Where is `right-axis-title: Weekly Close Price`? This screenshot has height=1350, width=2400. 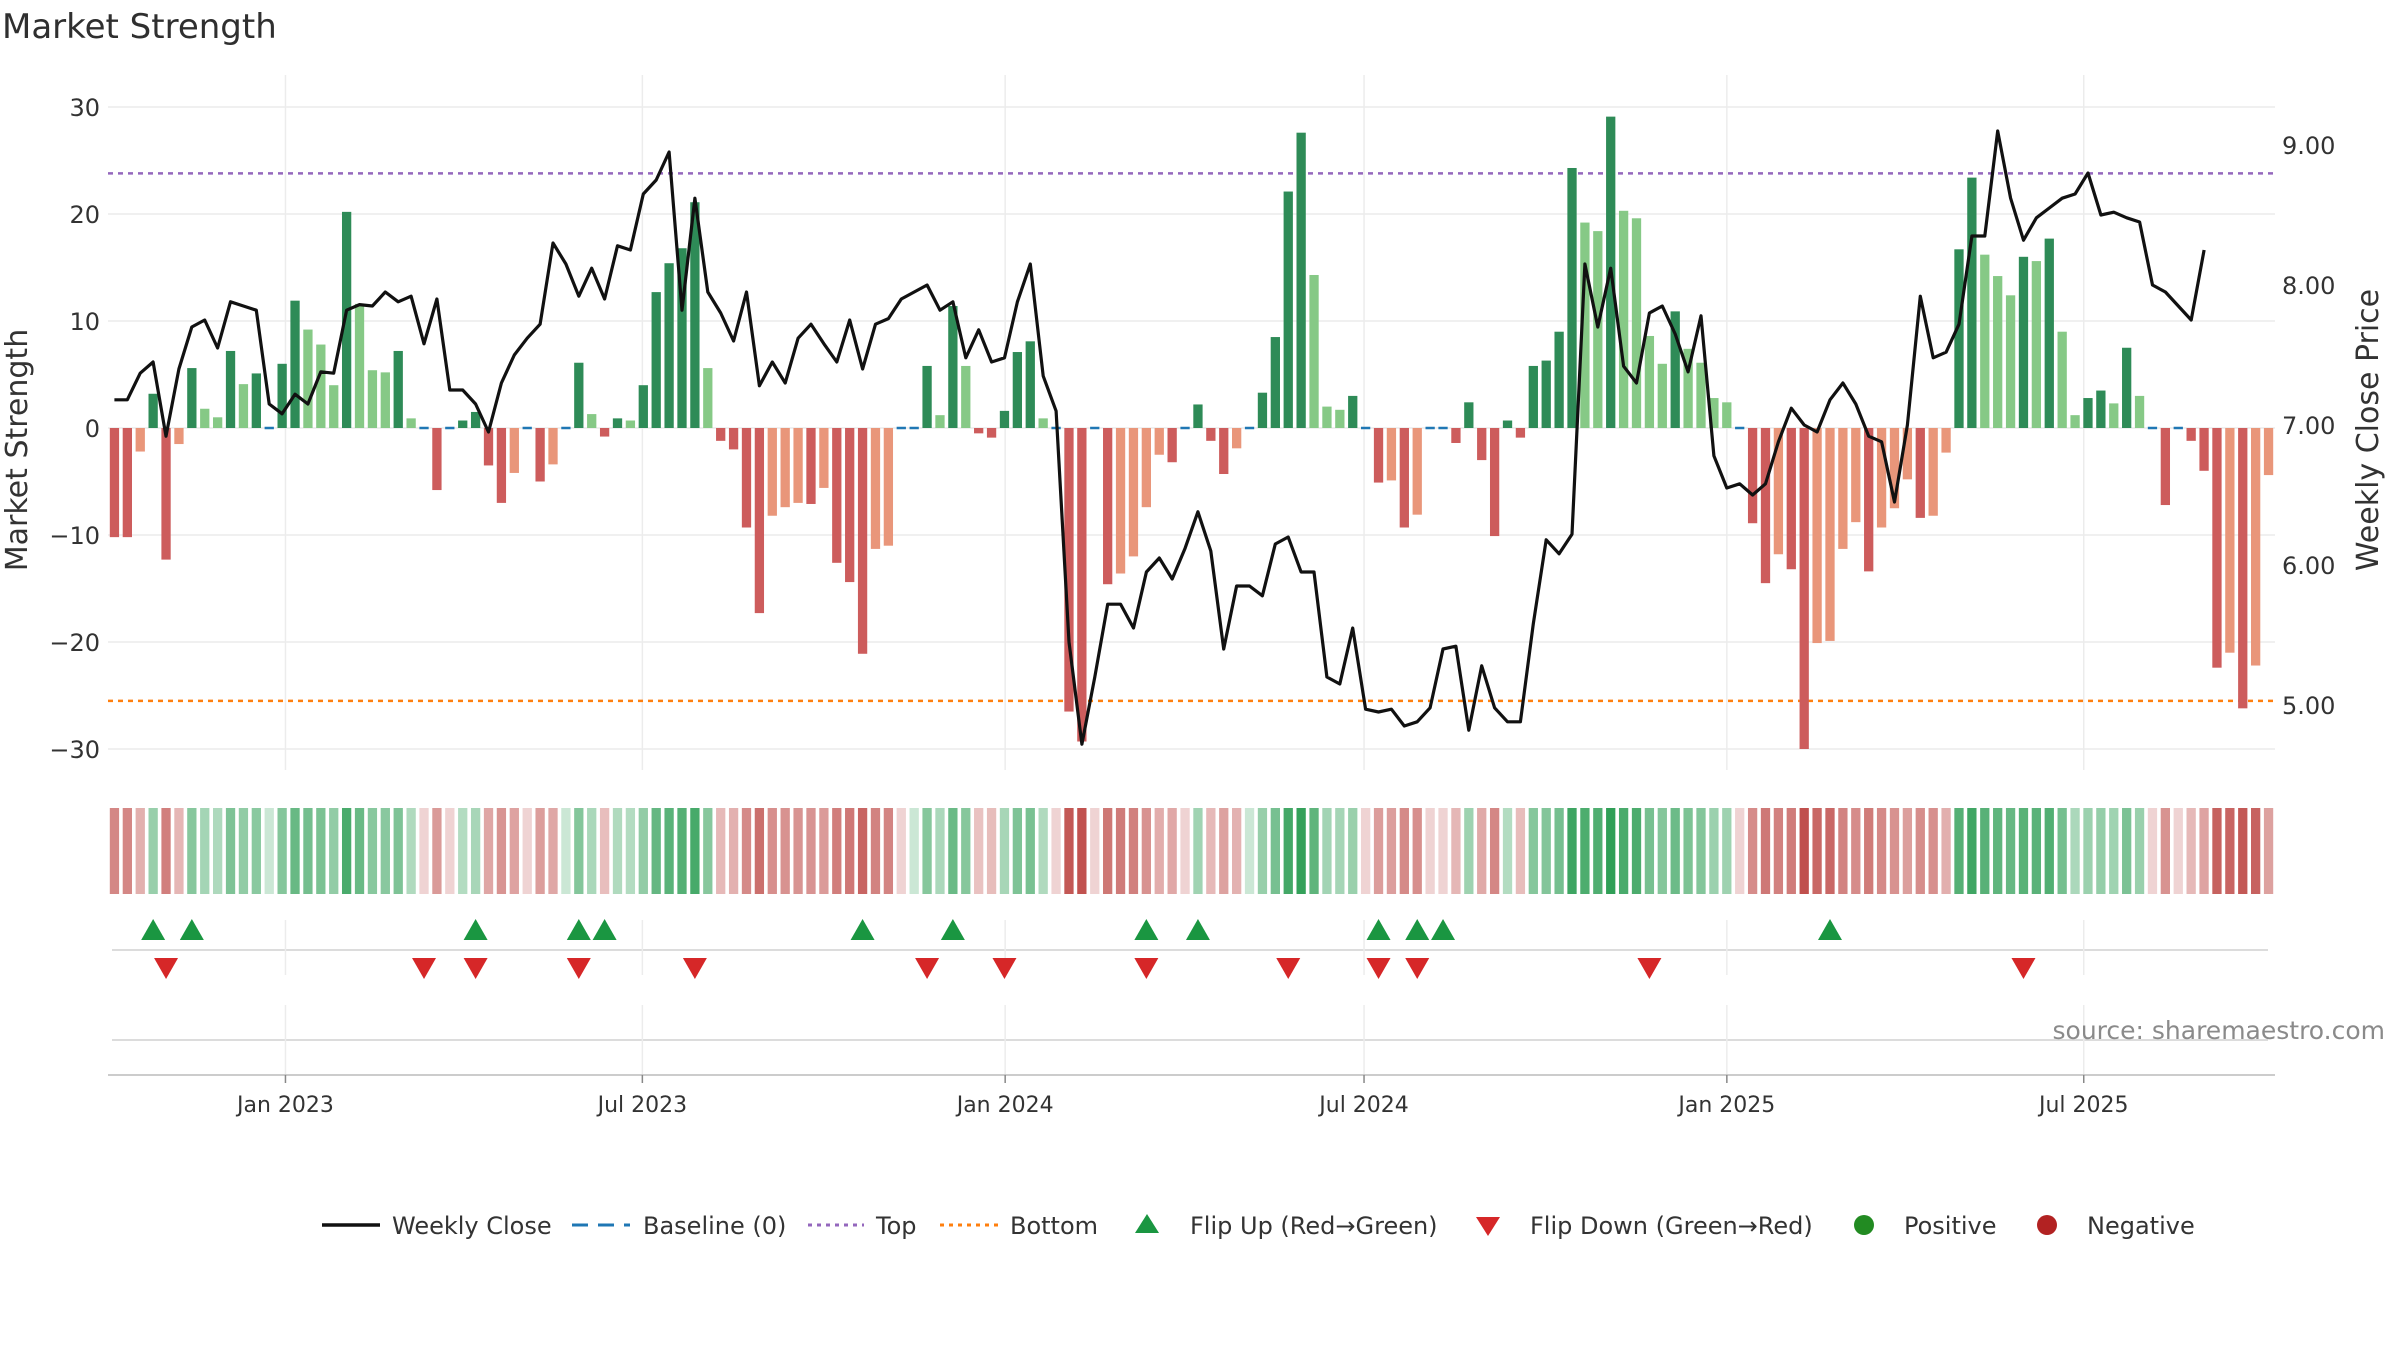 right-axis-title: Weekly Close Price is located at coordinates (2368, 430).